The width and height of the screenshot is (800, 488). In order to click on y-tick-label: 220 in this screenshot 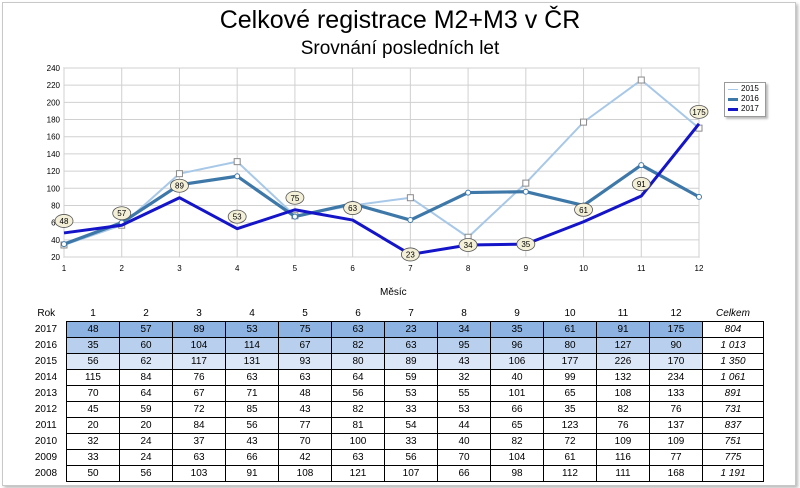, I will do `click(54, 85)`.